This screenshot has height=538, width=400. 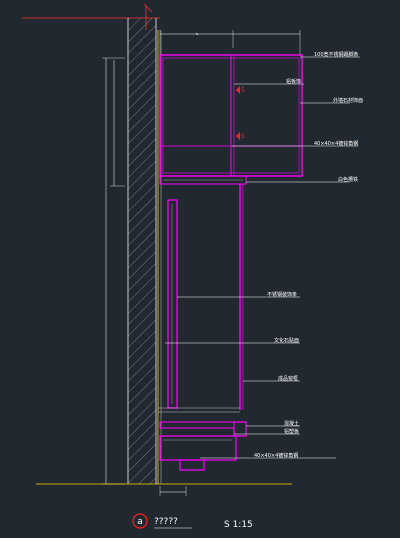 I want to click on upper-frame, so click(x=231, y=115).